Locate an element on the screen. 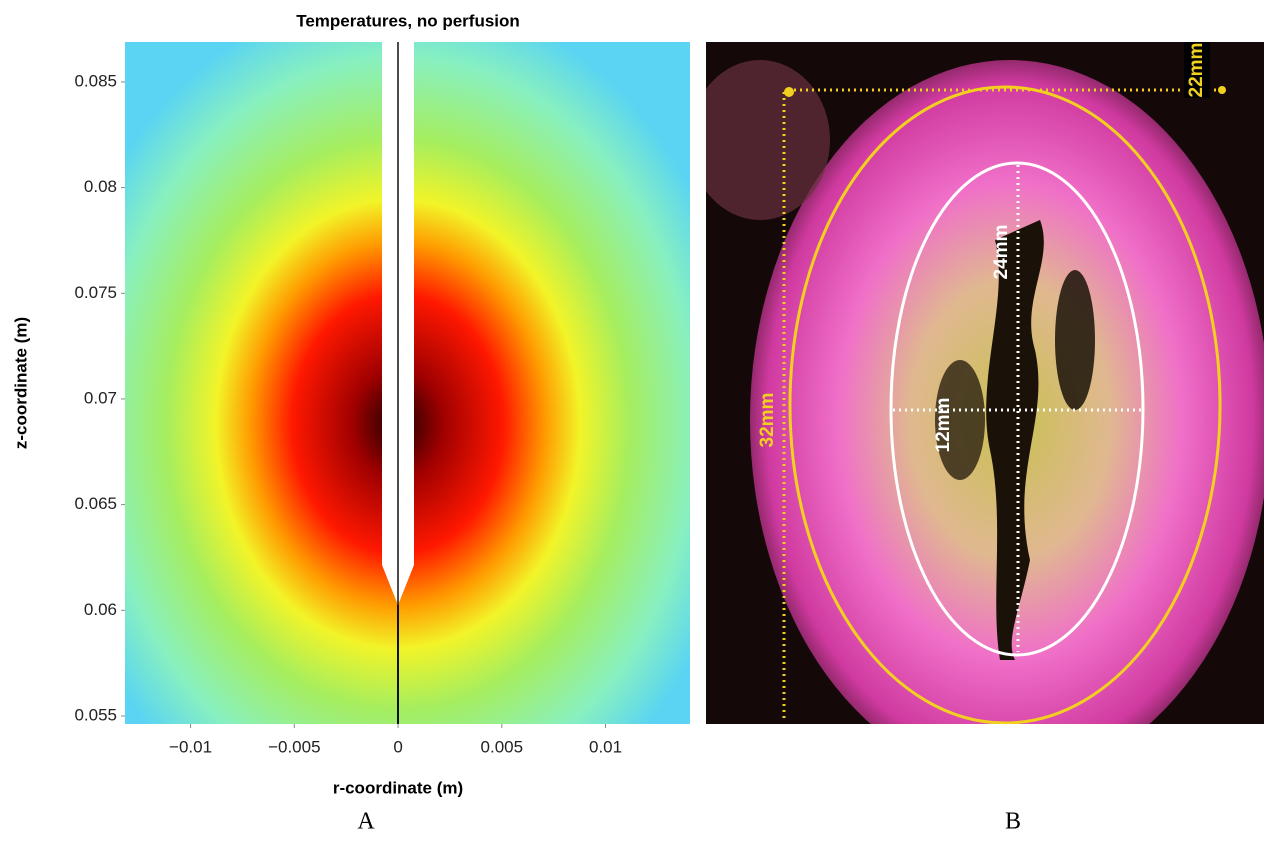 The image size is (1264, 847). y-tick-label: 0.06 is located at coordinates (100, 609).